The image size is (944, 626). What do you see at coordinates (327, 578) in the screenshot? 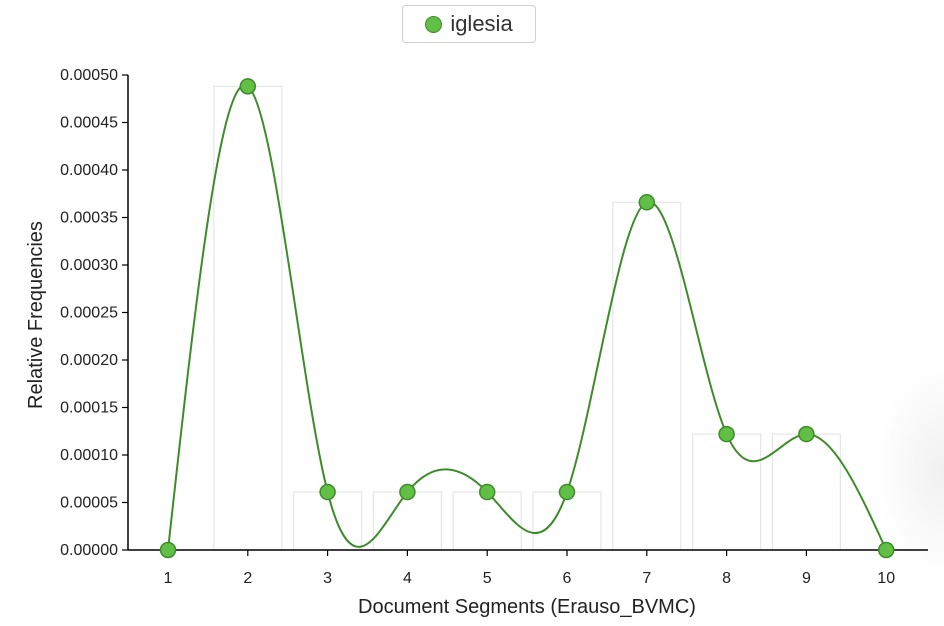
I see `x-tick-label: 3` at bounding box center [327, 578].